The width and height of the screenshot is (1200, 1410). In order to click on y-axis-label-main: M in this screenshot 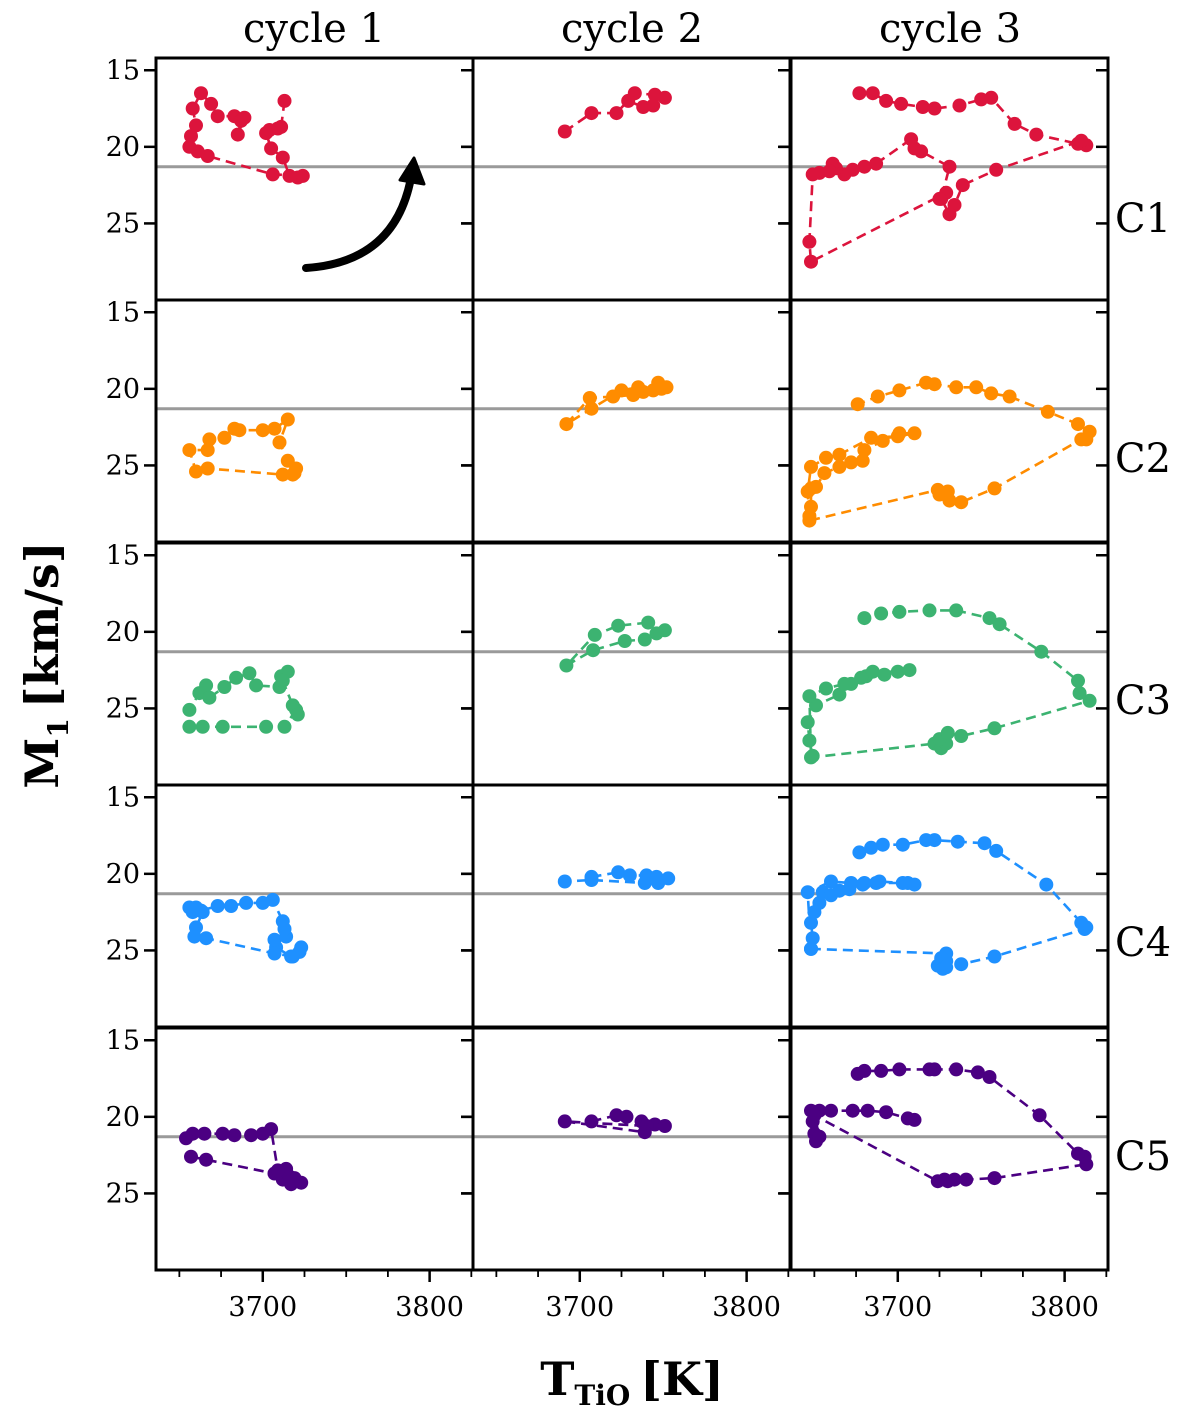, I will do `click(42, 763)`.